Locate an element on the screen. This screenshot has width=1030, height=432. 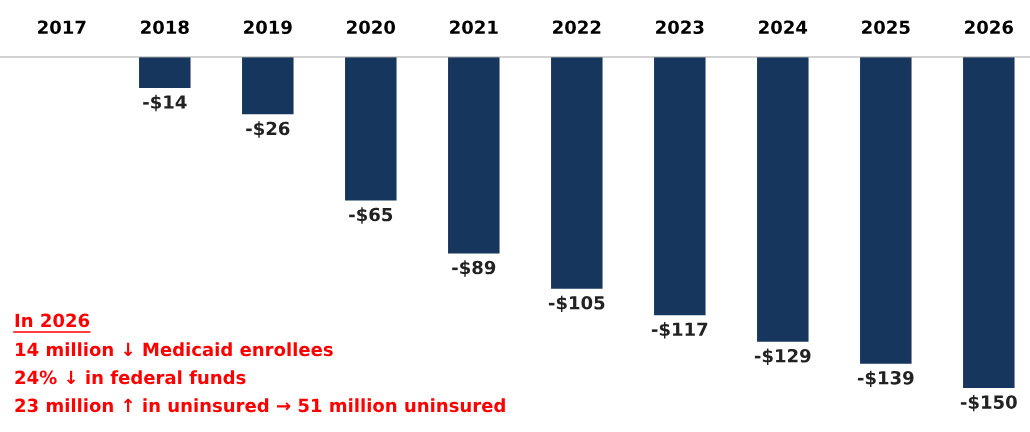
x-tick-label: 2017 is located at coordinates (62, 27).